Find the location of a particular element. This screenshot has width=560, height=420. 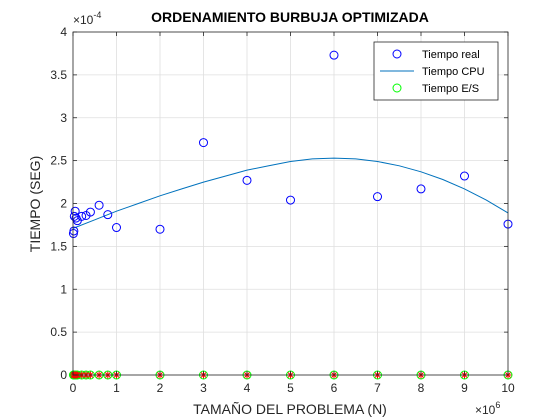

y-tick-label: 1.5 is located at coordinates (58, 246).